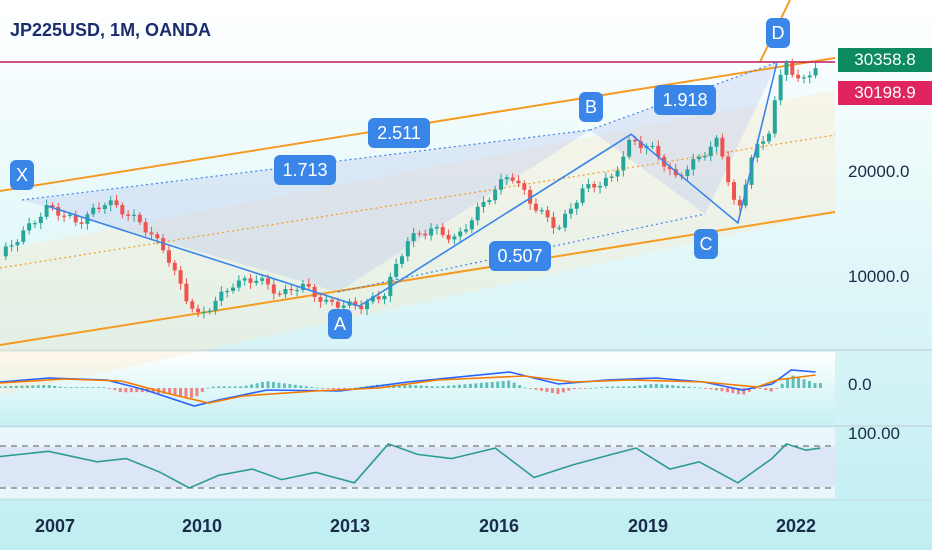  I want to click on x-axis-label: 2022, so click(796, 526).